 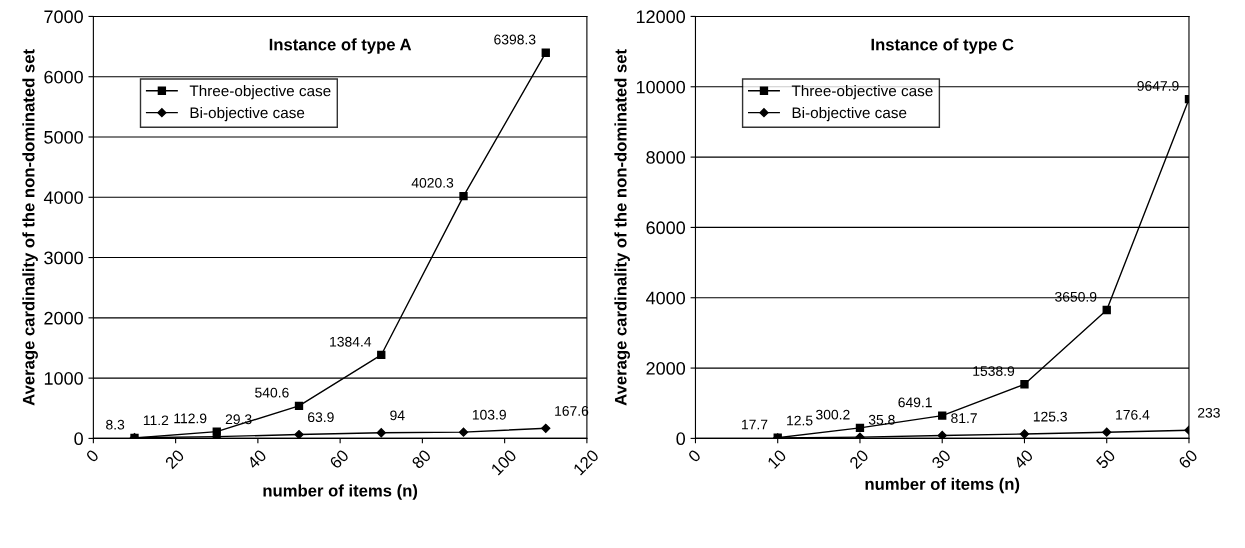 I want to click on data-label: 12.5, so click(x=800, y=420).